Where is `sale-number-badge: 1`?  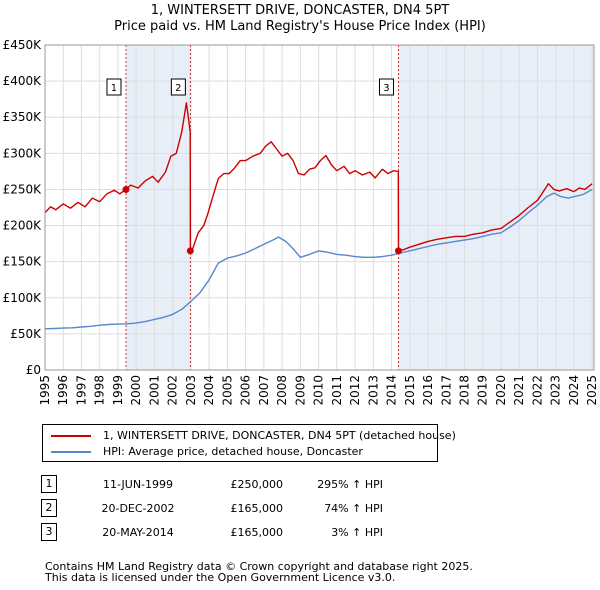
sale-number-badge: 1 is located at coordinates (49, 484).